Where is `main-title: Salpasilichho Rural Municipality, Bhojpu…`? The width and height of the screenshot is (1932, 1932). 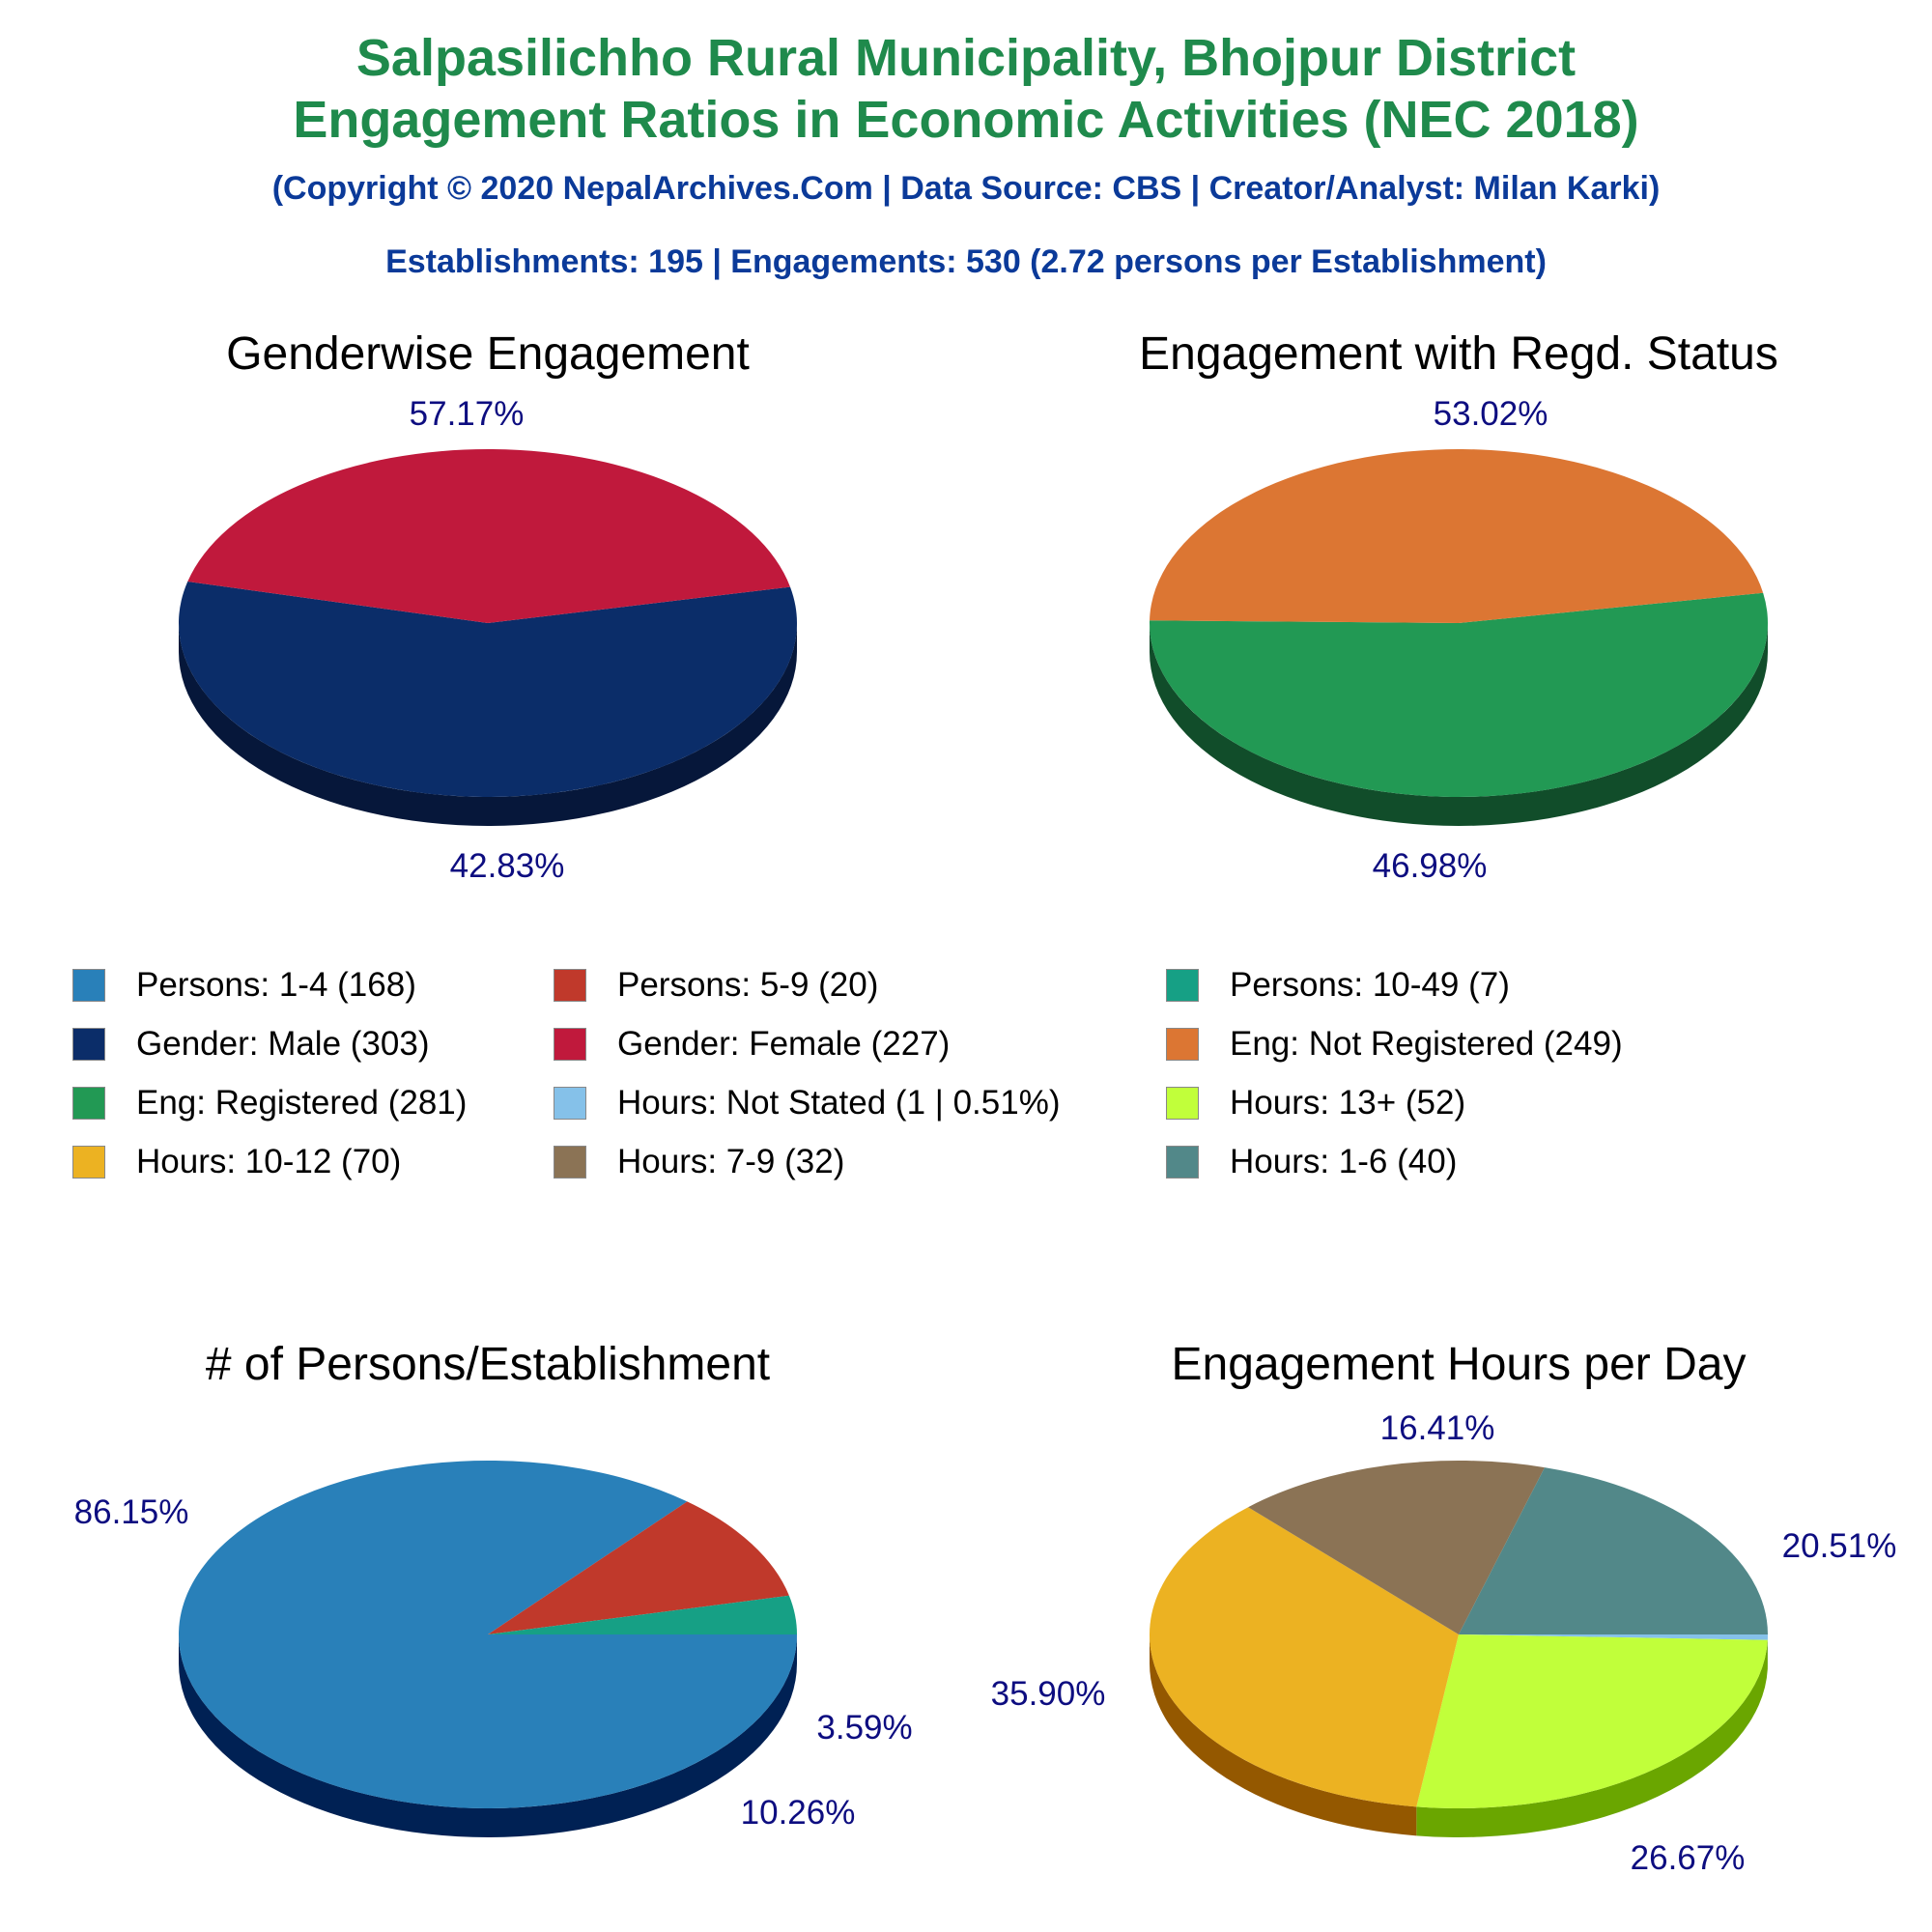 main-title: Salpasilichho Rural Municipality, Bhojpu… is located at coordinates (966, 58).